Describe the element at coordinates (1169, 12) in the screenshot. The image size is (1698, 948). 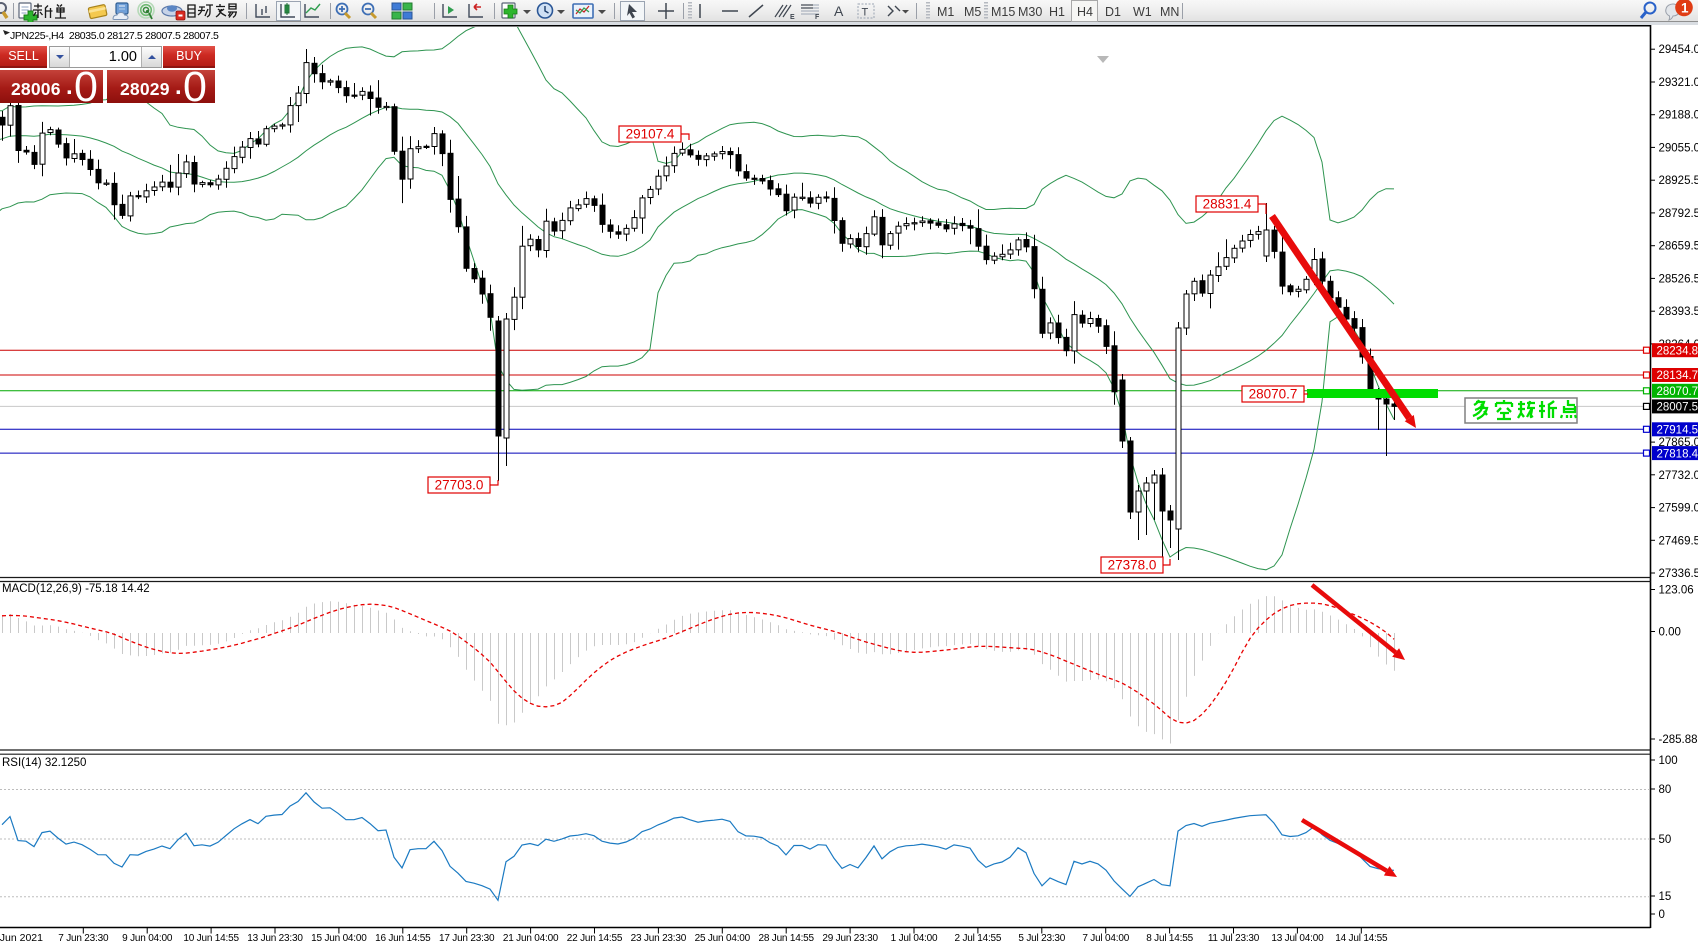
I see `svg-text: MN` at that location.